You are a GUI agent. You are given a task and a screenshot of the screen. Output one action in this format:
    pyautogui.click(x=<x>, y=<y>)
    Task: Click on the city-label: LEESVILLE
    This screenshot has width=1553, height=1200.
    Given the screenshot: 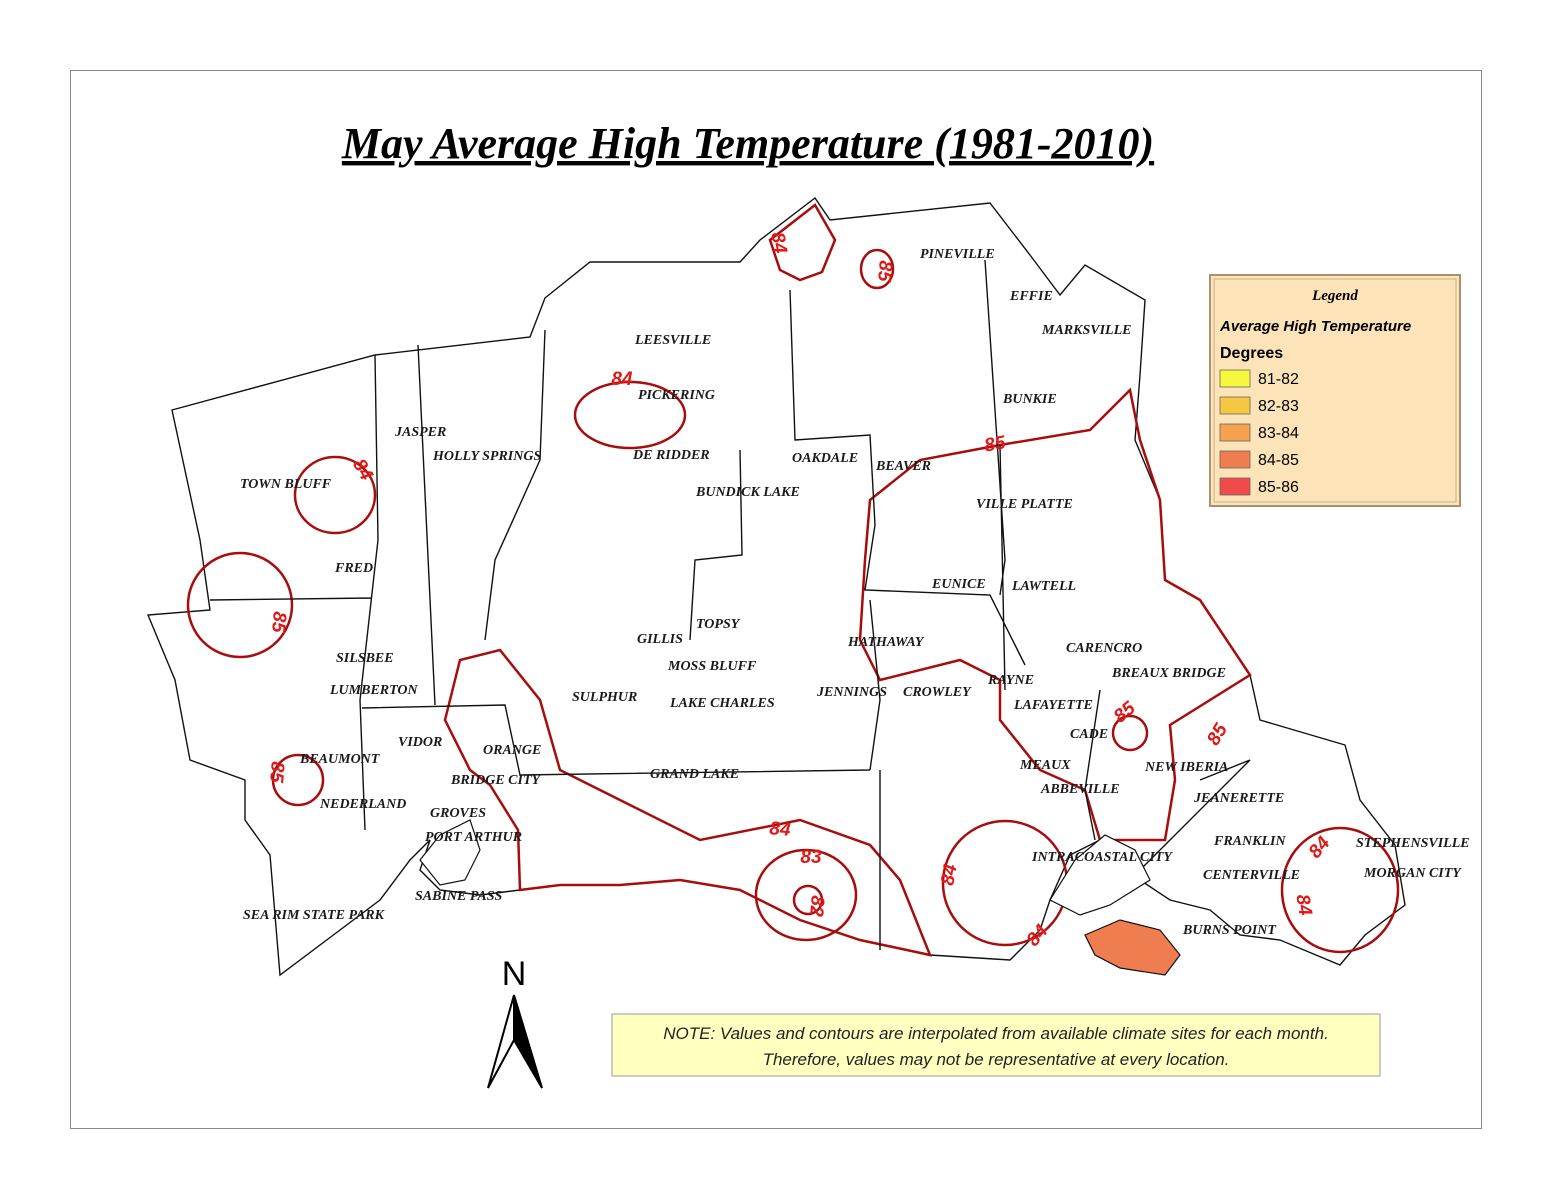 What is the action you would take?
    pyautogui.click(x=672, y=340)
    